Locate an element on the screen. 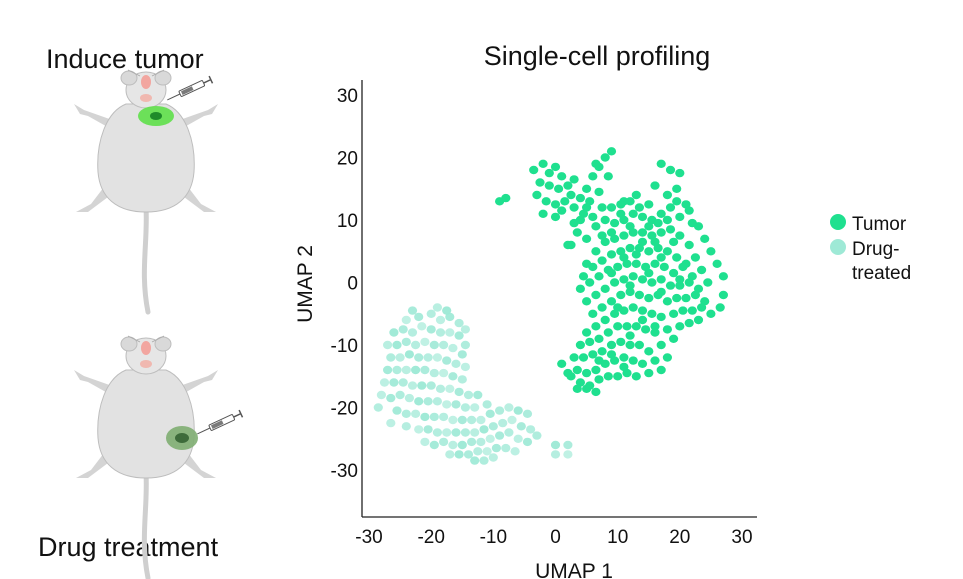  x-axis-label: UMAP 1 is located at coordinates (574, 569).